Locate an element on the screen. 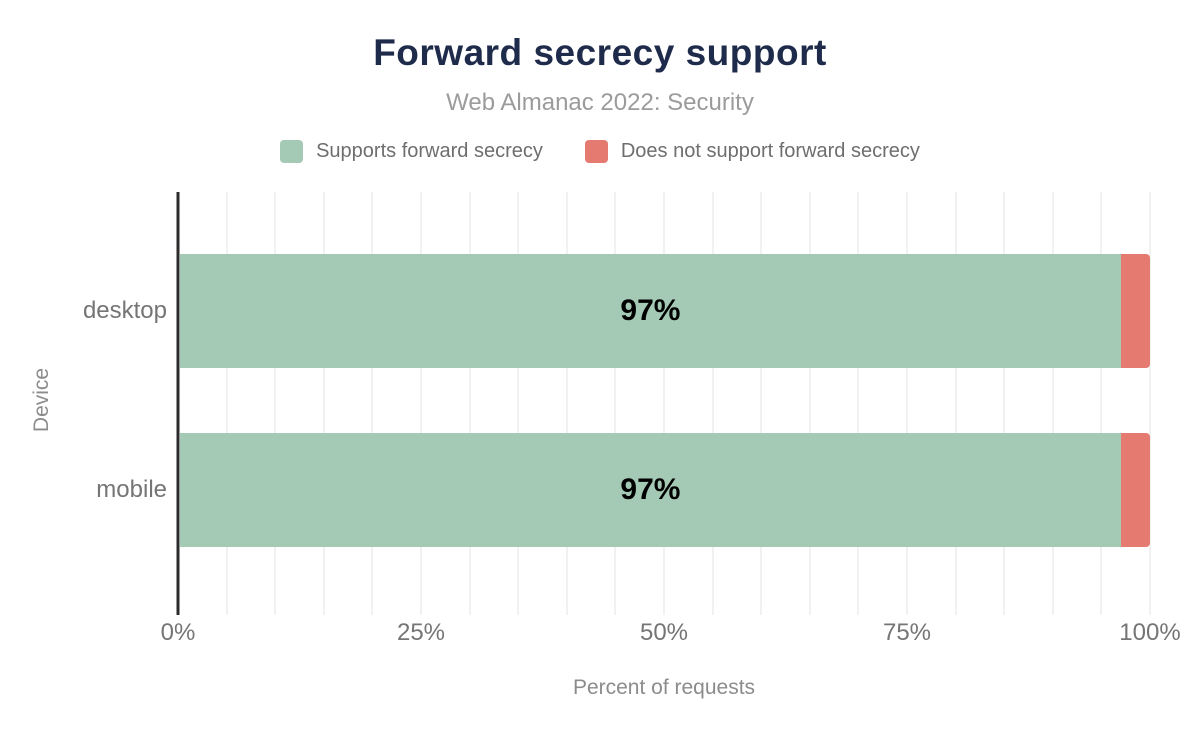 The width and height of the screenshot is (1200, 742). chart-title: Forward secrecy support is located at coordinates (600, 52).